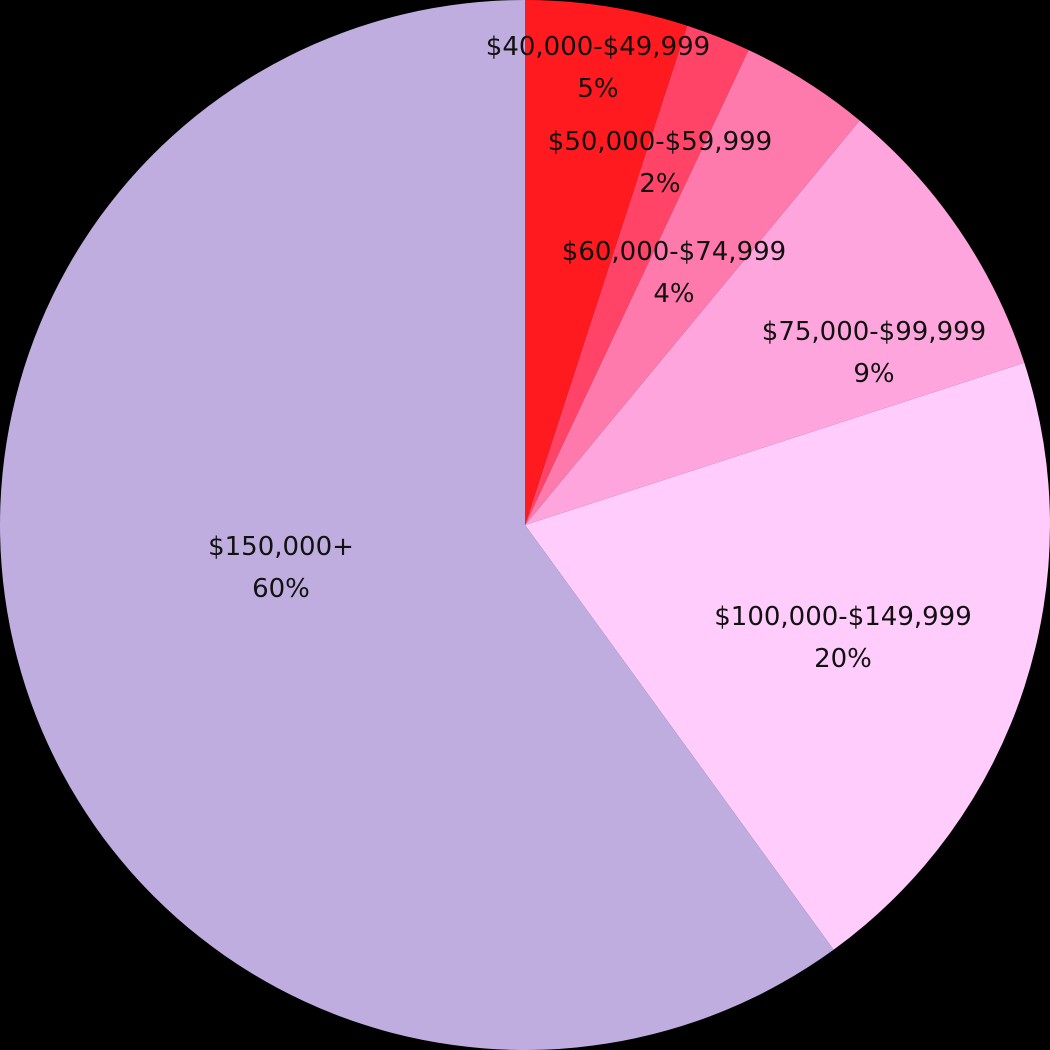  What do you see at coordinates (674, 252) in the screenshot?
I see `slice-category-label: $60,000-$74,999` at bounding box center [674, 252].